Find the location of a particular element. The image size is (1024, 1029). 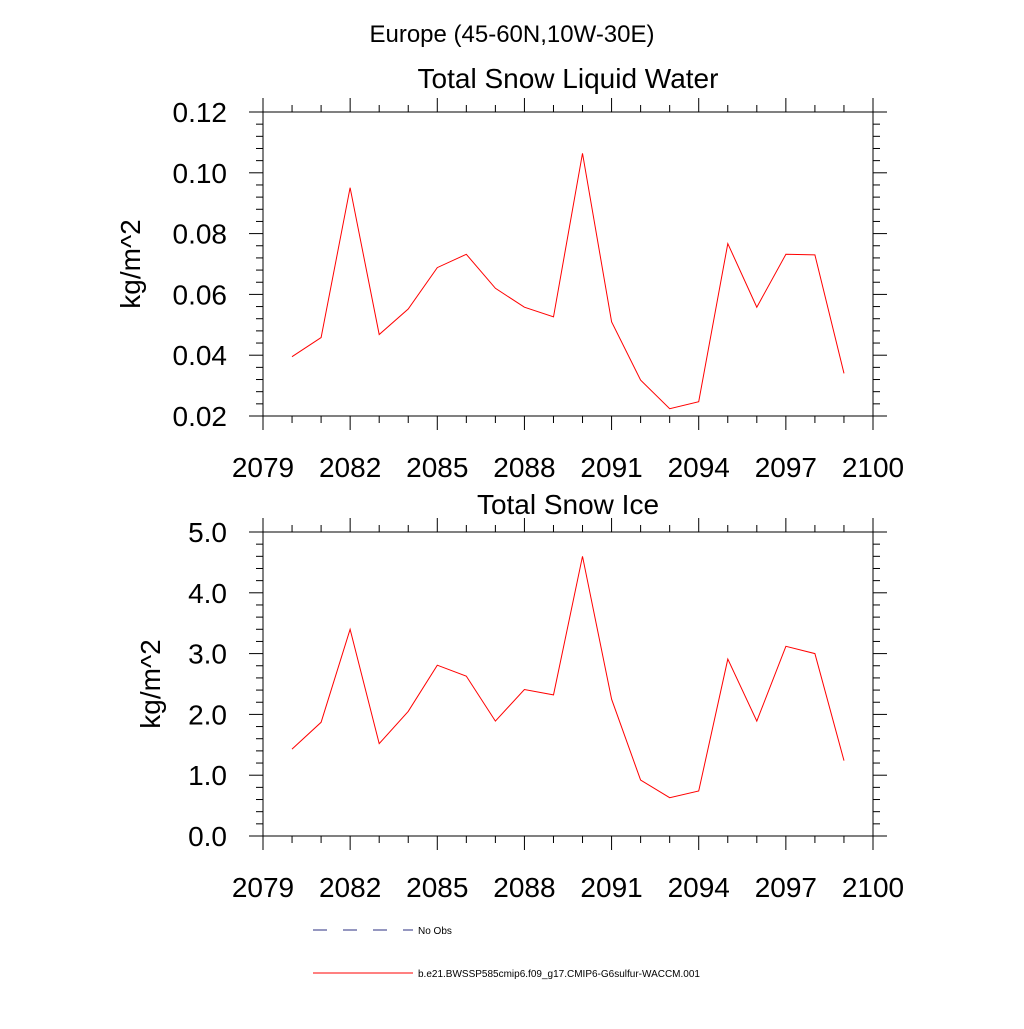

chart-title: Total Snow Ice is located at coordinates (568, 504).